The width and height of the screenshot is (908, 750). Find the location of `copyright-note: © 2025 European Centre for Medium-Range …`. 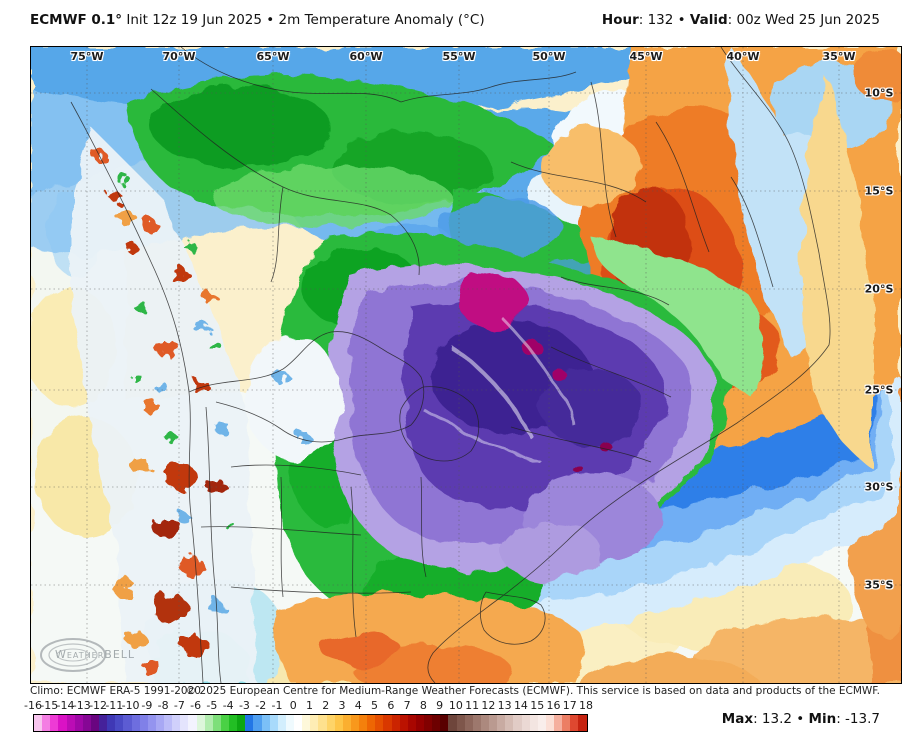

copyright-note: © 2025 European Centre for Medium-Range … is located at coordinates (532, 691).